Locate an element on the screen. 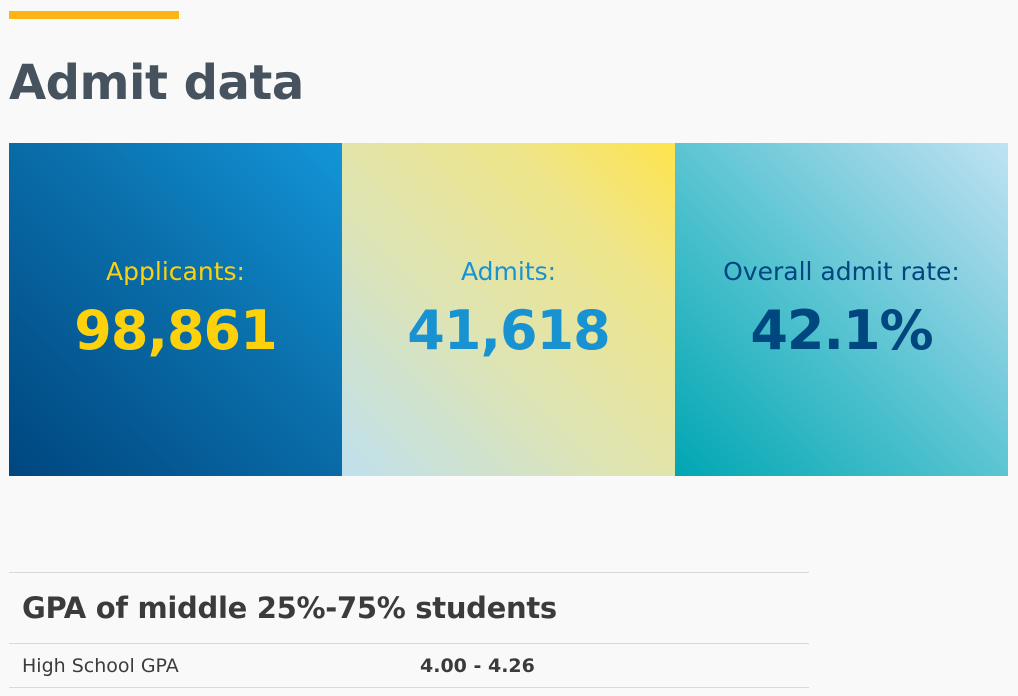 Image resolution: width=1018 pixels, height=696 pixels. gpa-row-value: 4.00 - 4.26 is located at coordinates (477, 665).